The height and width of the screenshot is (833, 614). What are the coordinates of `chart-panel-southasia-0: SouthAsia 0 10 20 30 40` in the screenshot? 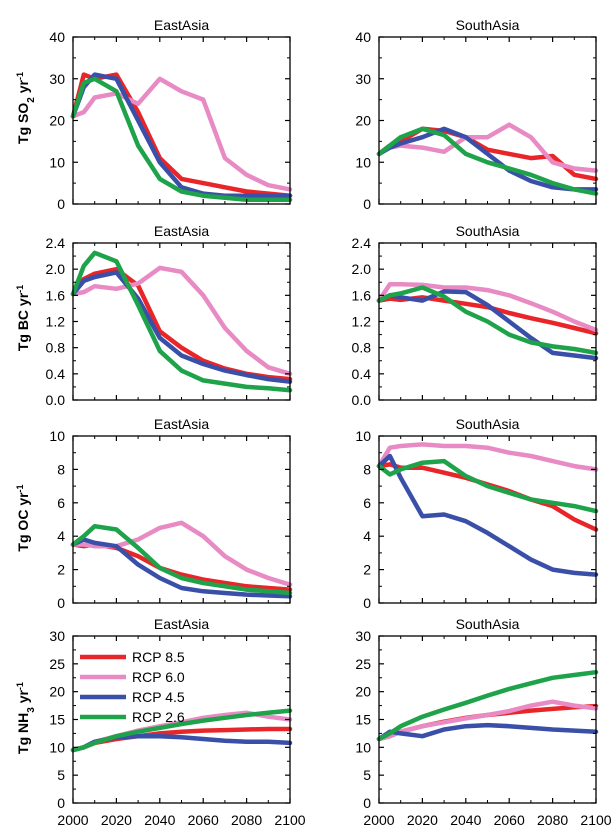 It's located at (477, 114).